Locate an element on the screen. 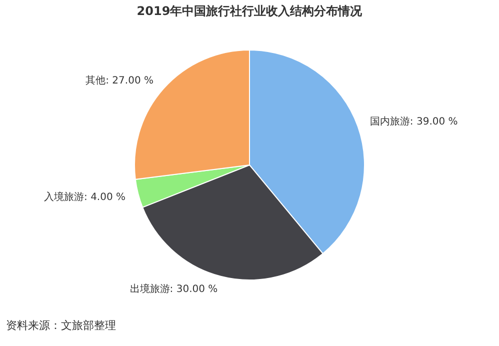 The height and width of the screenshot is (346, 499). slice-label: 出境旅游: 30.00 % is located at coordinates (174, 288).